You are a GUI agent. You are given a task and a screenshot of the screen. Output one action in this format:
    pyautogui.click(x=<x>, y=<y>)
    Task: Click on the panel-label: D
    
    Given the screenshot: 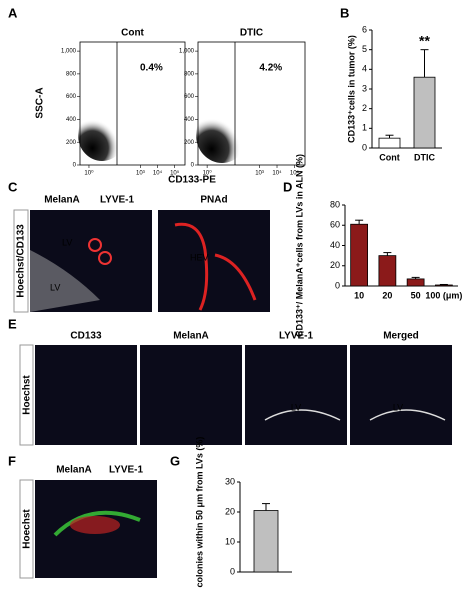 What is the action you would take?
    pyautogui.click(x=287, y=186)
    